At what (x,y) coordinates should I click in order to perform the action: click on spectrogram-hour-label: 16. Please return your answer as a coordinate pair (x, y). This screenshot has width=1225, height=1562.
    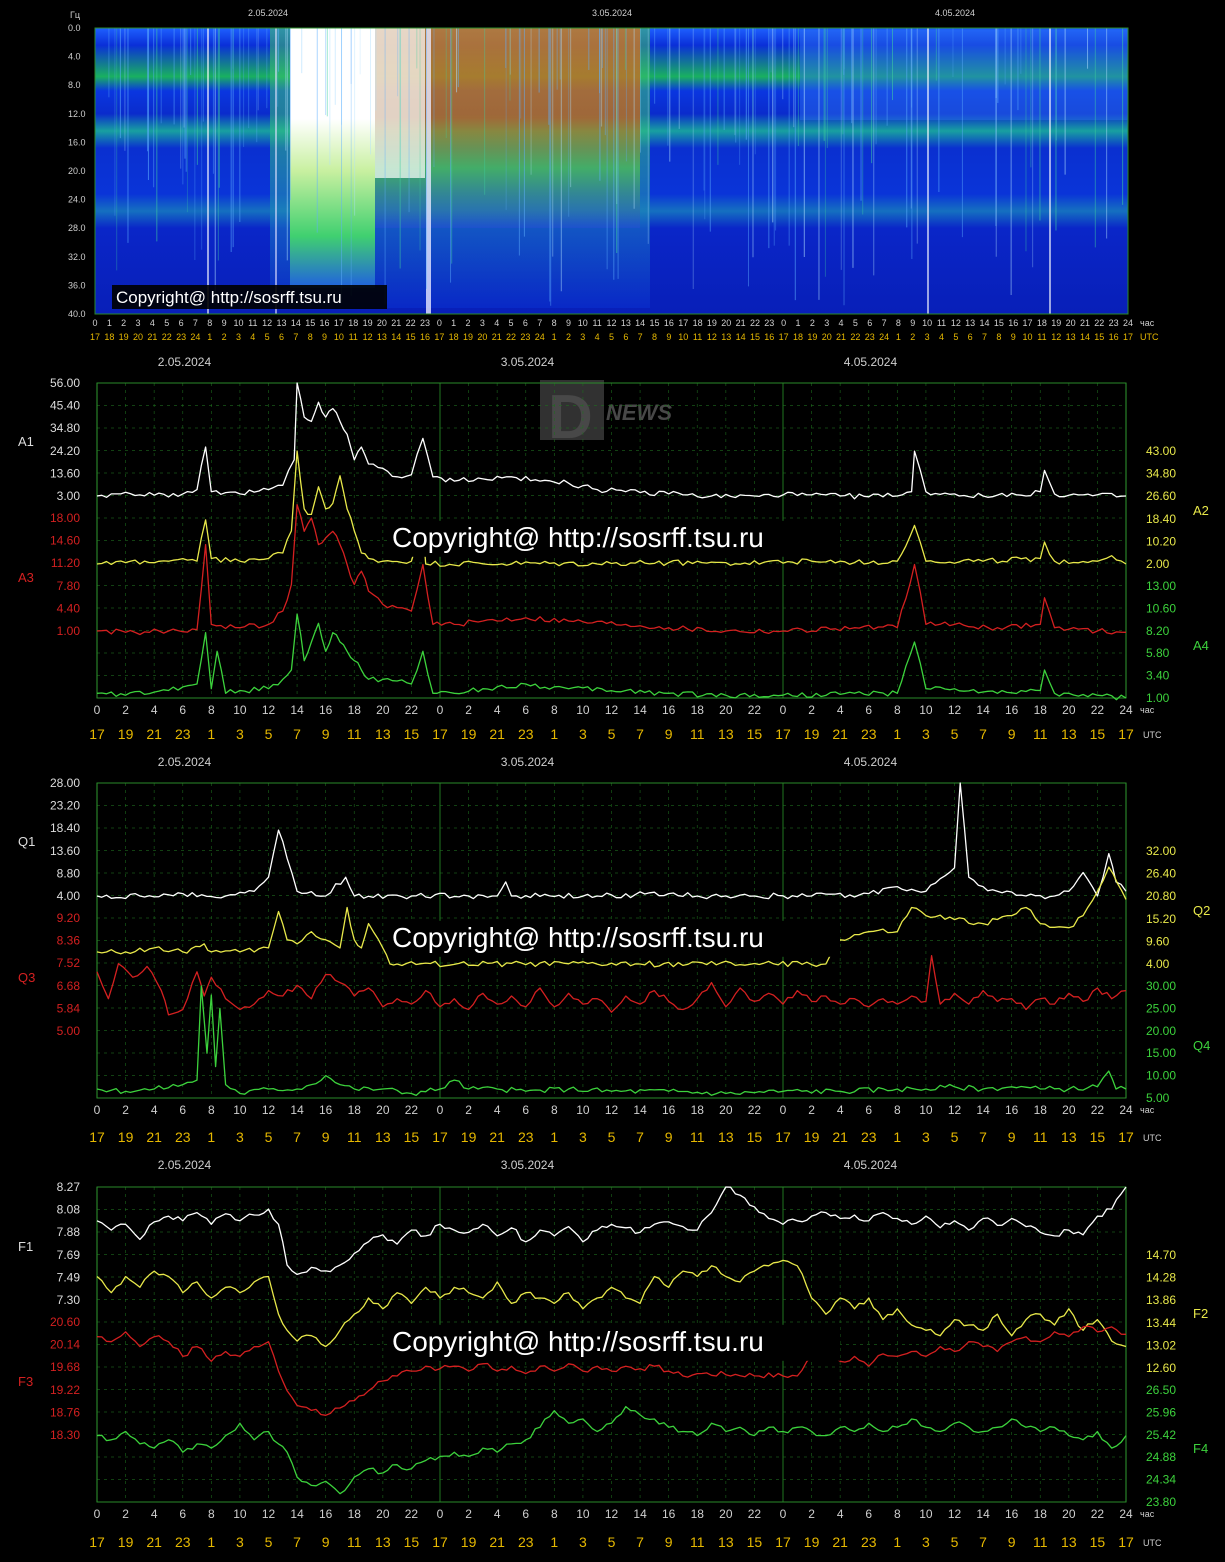
    Looking at the image, I should click on (669, 323).